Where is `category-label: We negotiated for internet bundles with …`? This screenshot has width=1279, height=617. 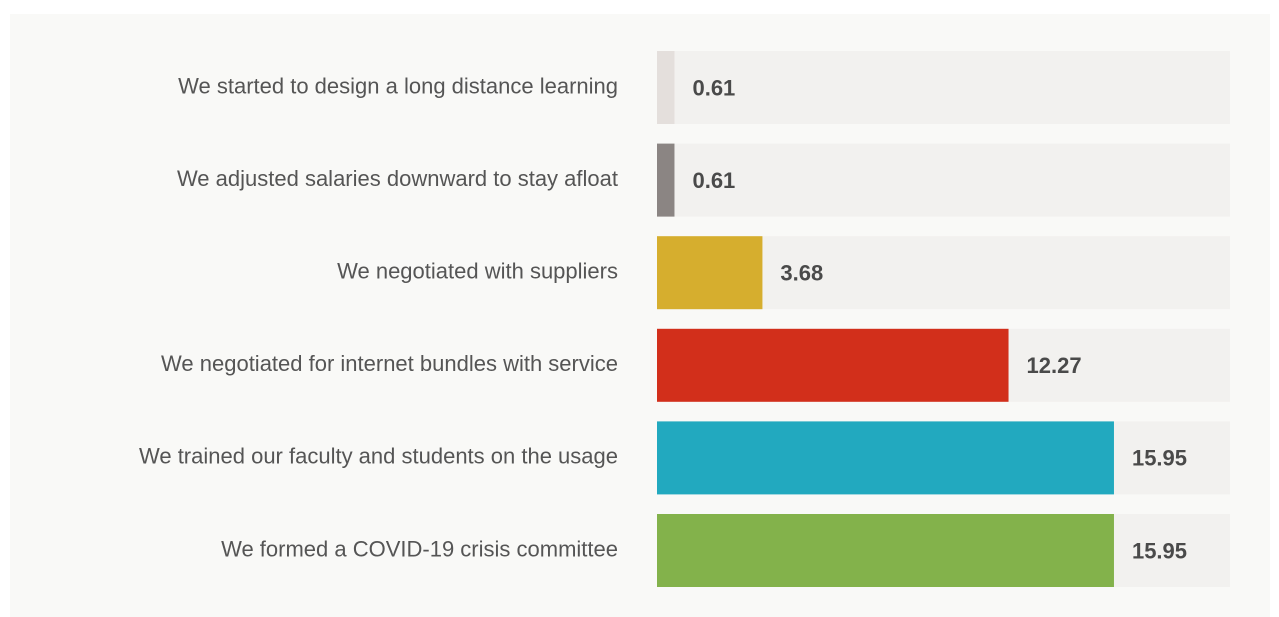 category-label: We negotiated for internet bundles with … is located at coordinates (389, 363).